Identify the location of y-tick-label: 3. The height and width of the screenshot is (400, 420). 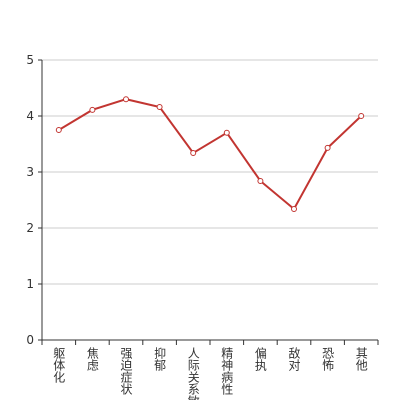
(30, 172).